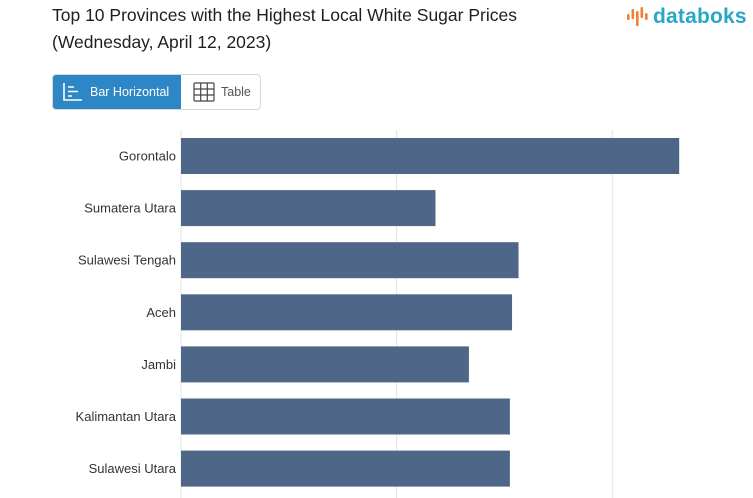 The width and height of the screenshot is (753, 498). Describe the element at coordinates (325, 364) in the screenshot. I see `bar-jambi` at that location.